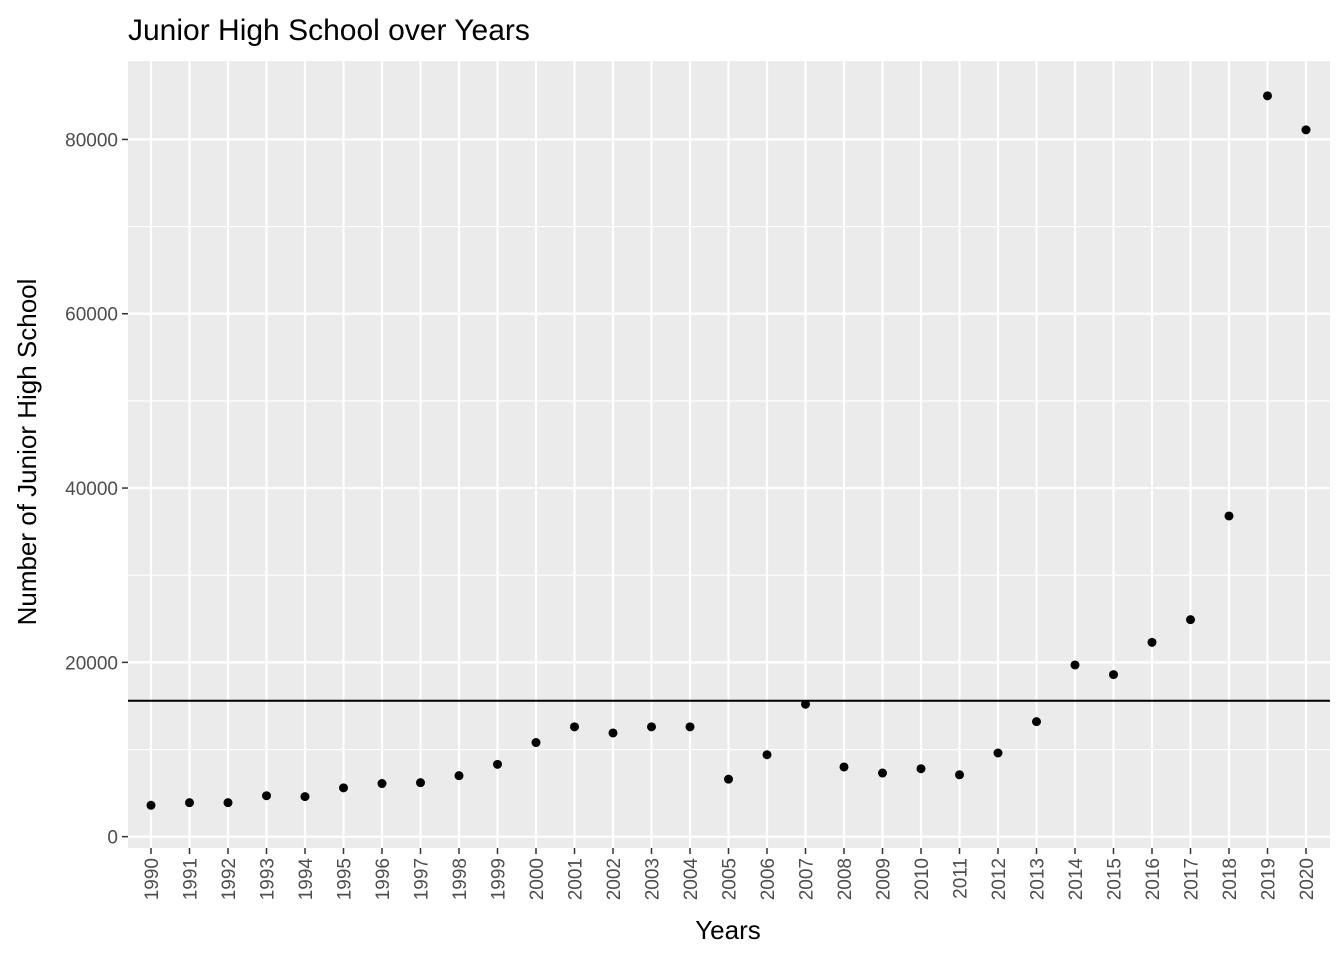 This screenshot has height=960, width=1344. I want to click on x-tick-label: 1996, so click(383, 879).